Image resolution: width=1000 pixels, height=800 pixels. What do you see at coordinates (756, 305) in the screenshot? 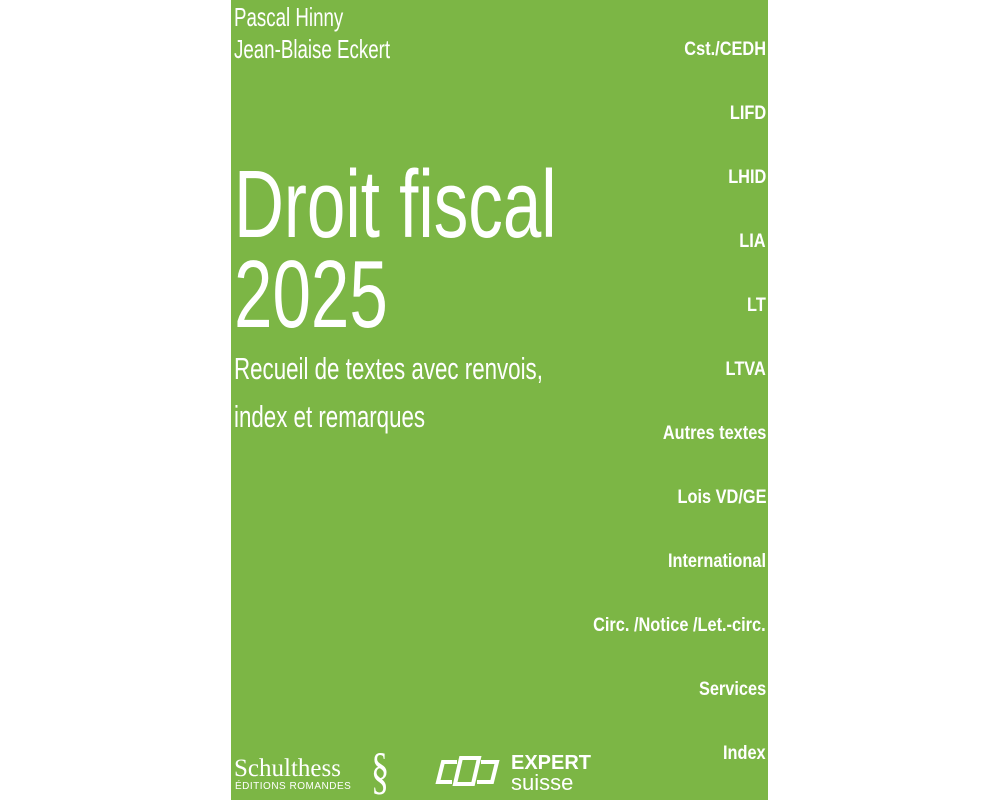
I see `index-tab: LT` at bounding box center [756, 305].